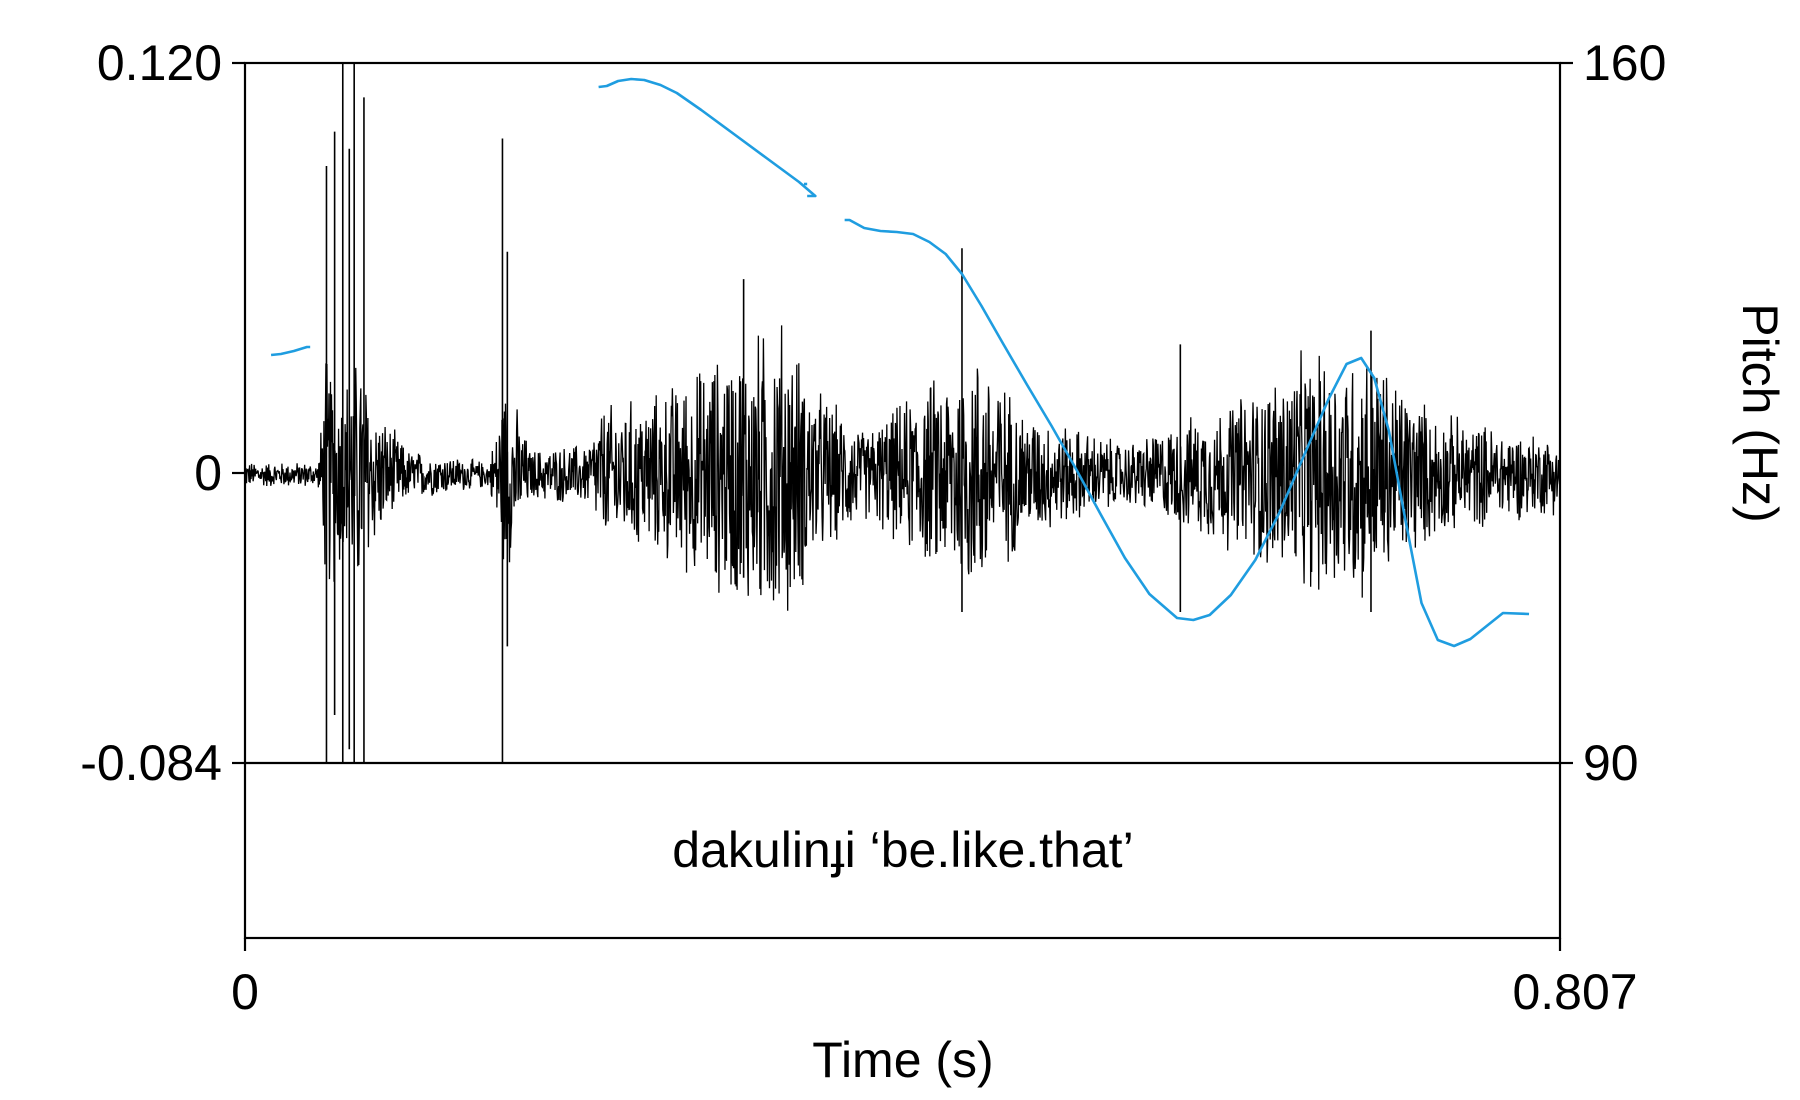  What do you see at coordinates (151, 763) in the screenshot?
I see `amplitude-tick-label-bottom: -0.084` at bounding box center [151, 763].